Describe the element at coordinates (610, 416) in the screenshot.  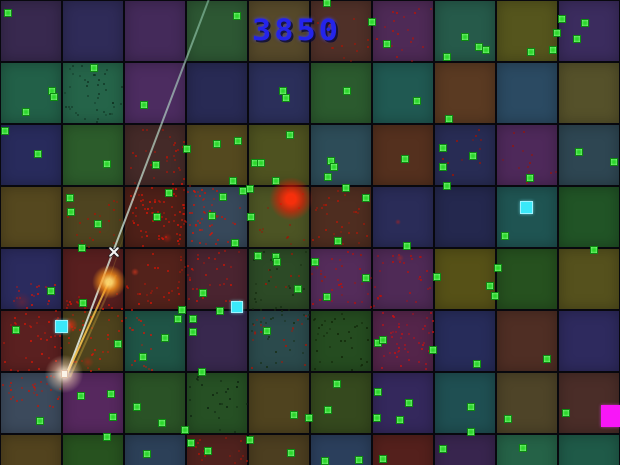
I see `magenta-pickup` at that location.